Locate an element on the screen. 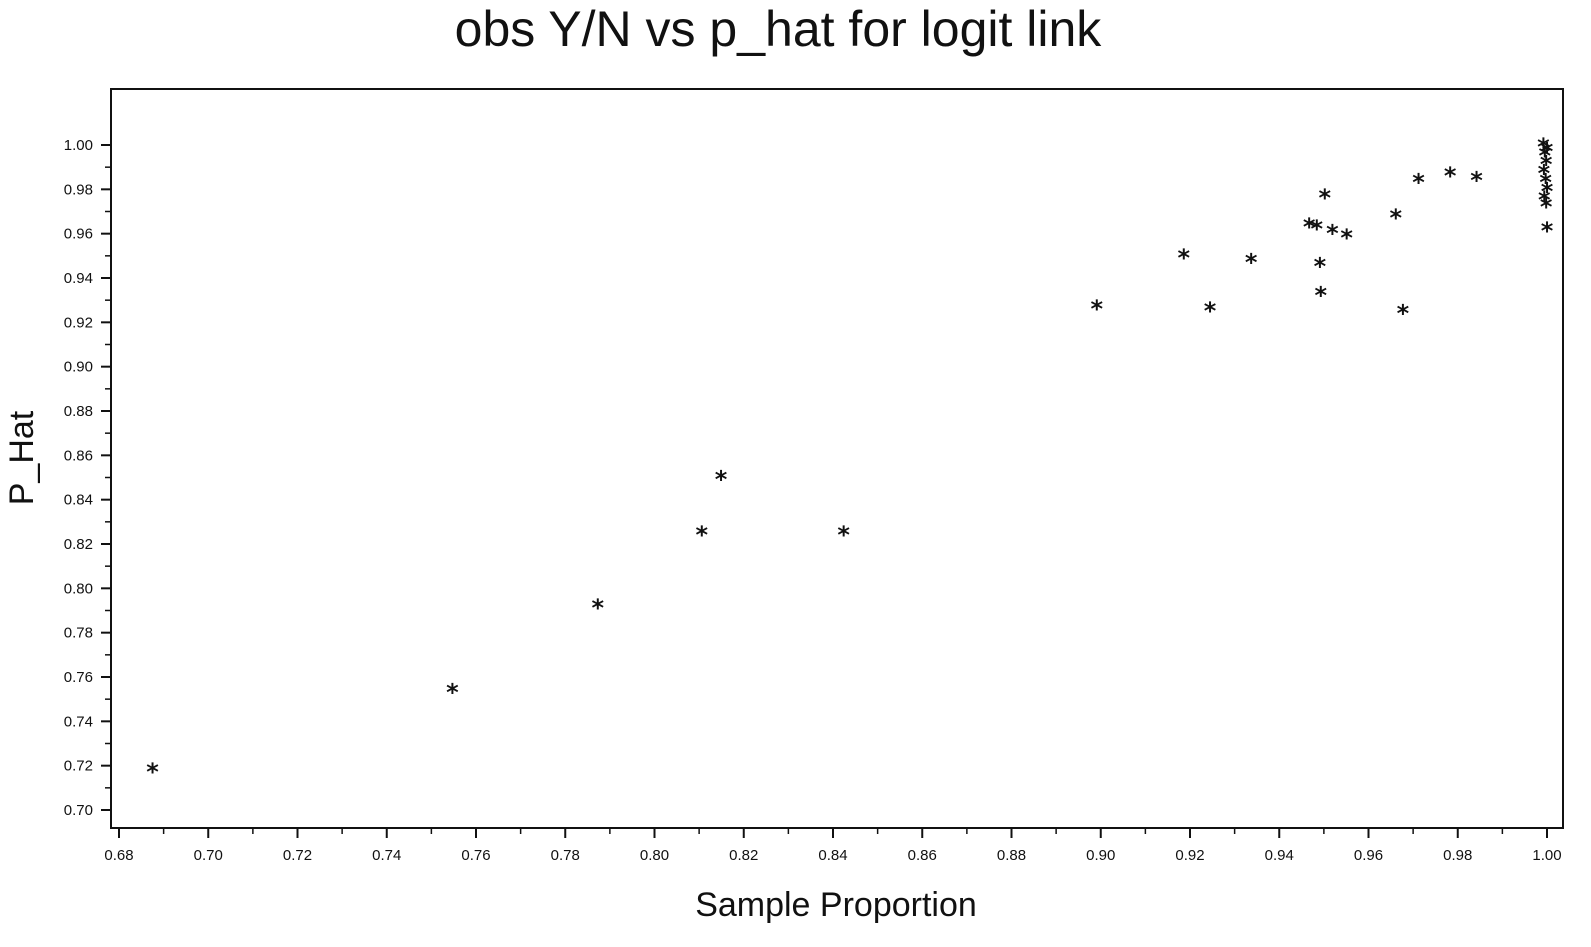  y-tick-label: 0.76 is located at coordinates (78, 677).